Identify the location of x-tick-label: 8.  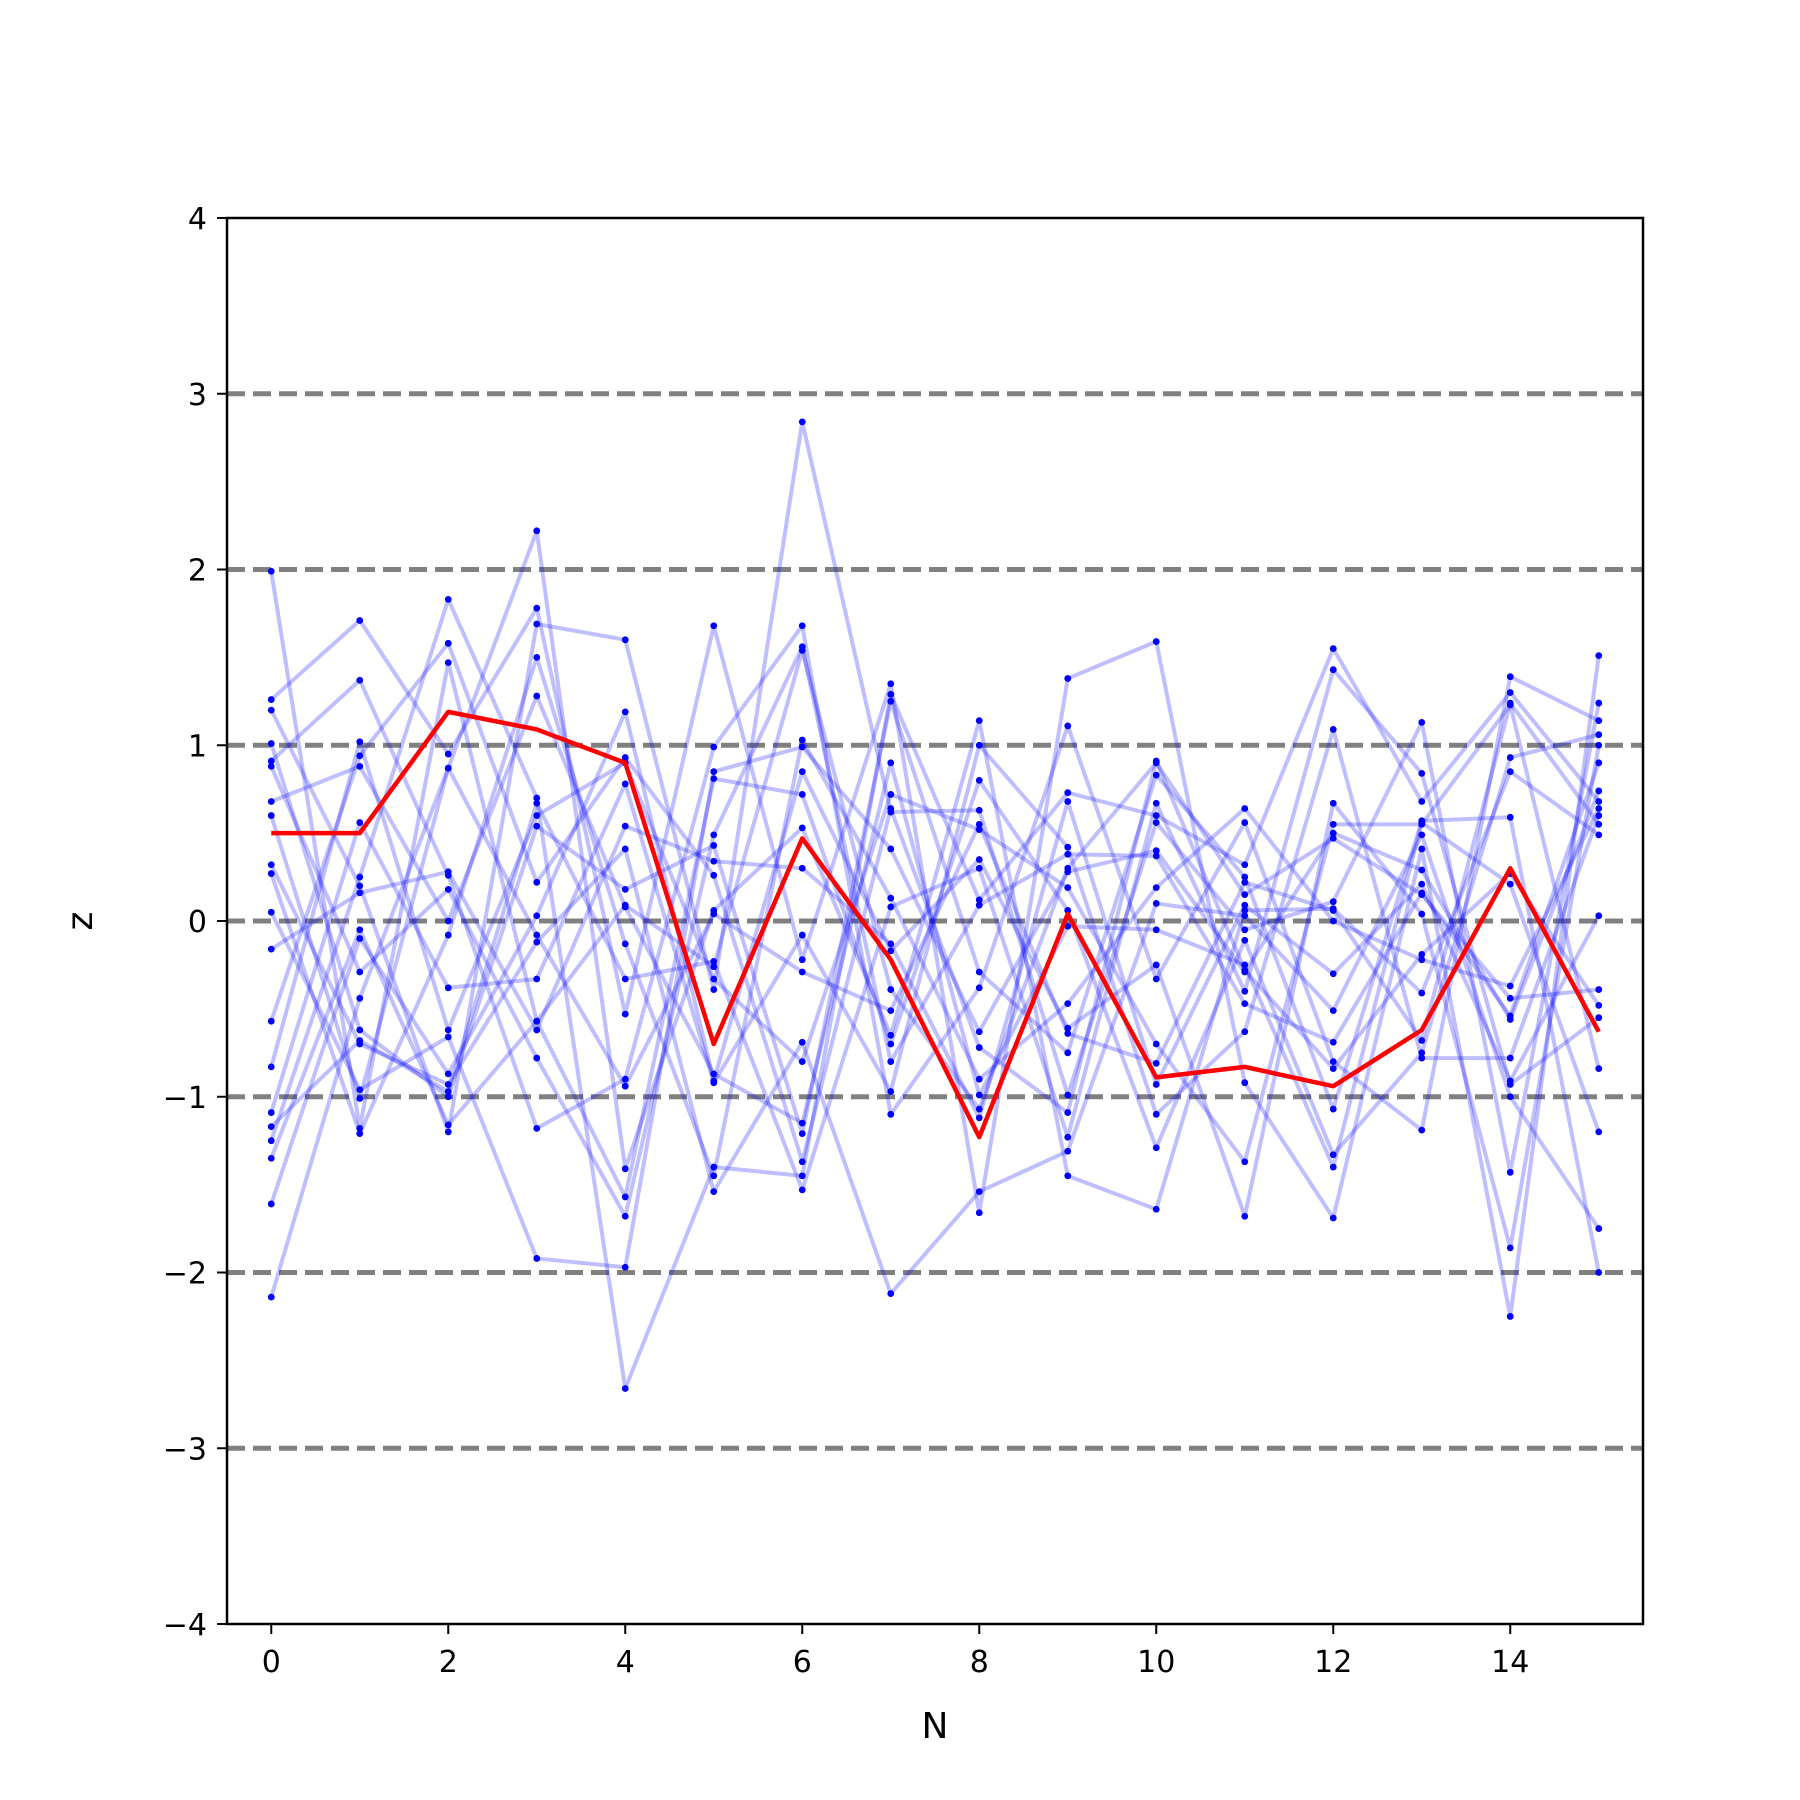
(979, 1662).